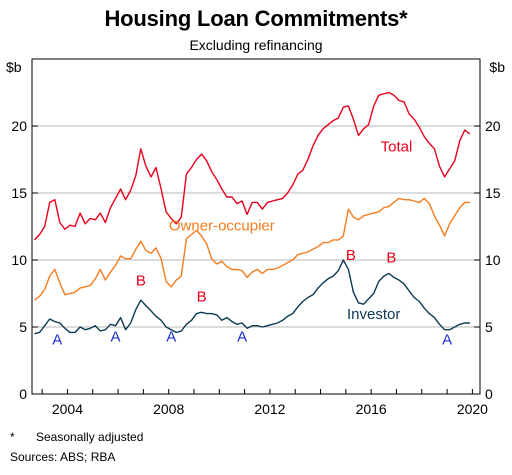 This screenshot has height=475, width=512. Describe the element at coordinates (373, 314) in the screenshot. I see `series-label-investor: Investor` at that location.